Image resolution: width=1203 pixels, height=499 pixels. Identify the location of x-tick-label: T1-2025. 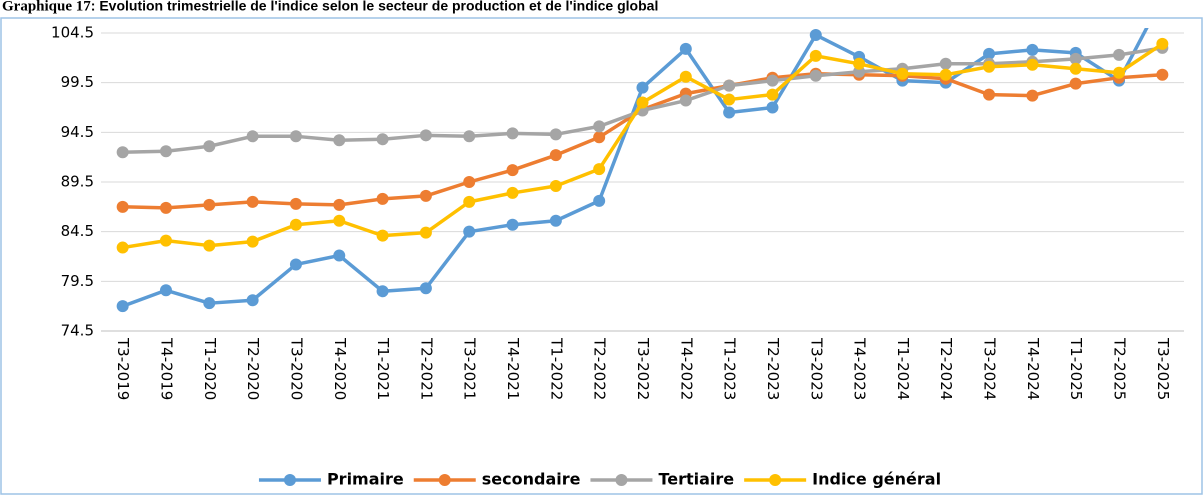
(1076, 368).